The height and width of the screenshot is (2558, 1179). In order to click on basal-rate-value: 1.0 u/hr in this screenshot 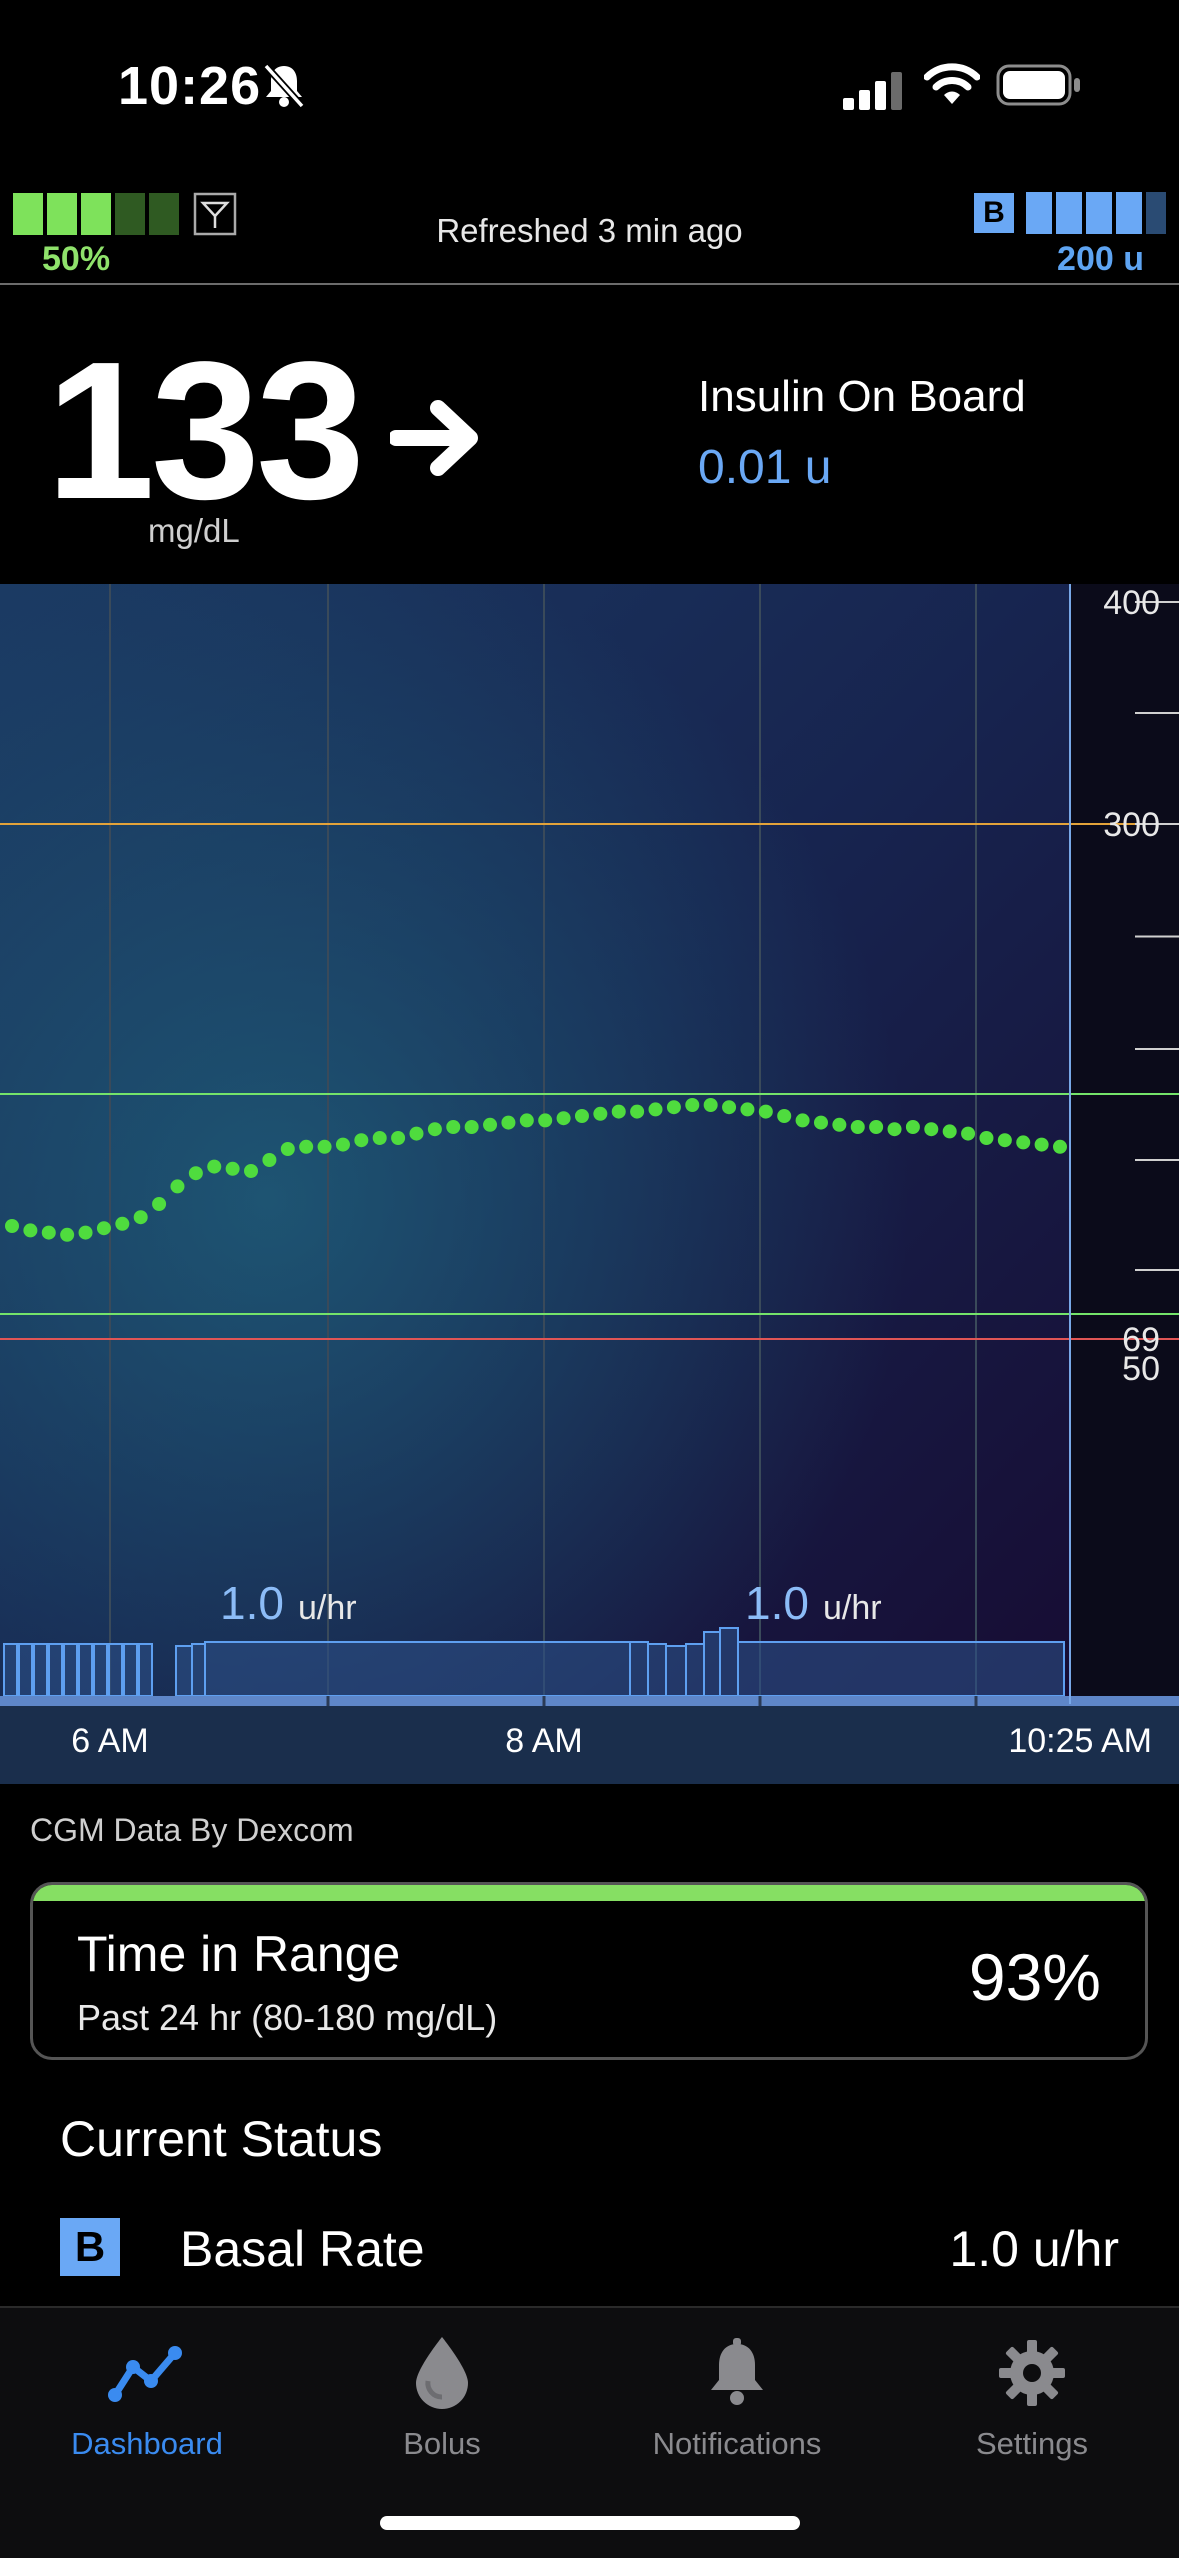, I will do `click(1034, 2249)`.